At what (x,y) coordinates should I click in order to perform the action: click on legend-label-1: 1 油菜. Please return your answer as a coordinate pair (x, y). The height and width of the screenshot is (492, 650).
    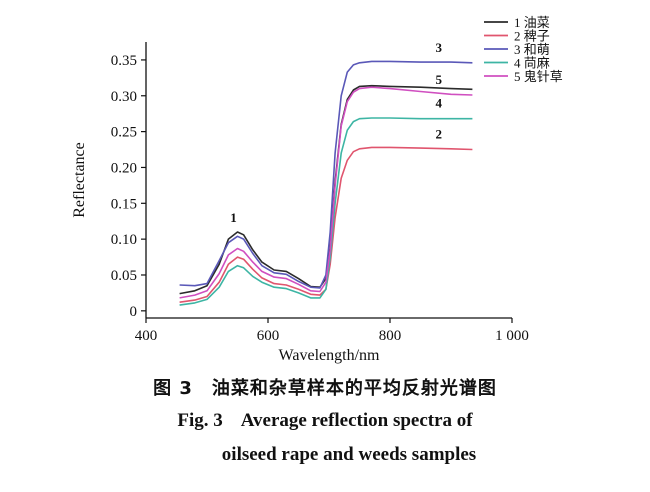
    Looking at the image, I should click on (532, 22).